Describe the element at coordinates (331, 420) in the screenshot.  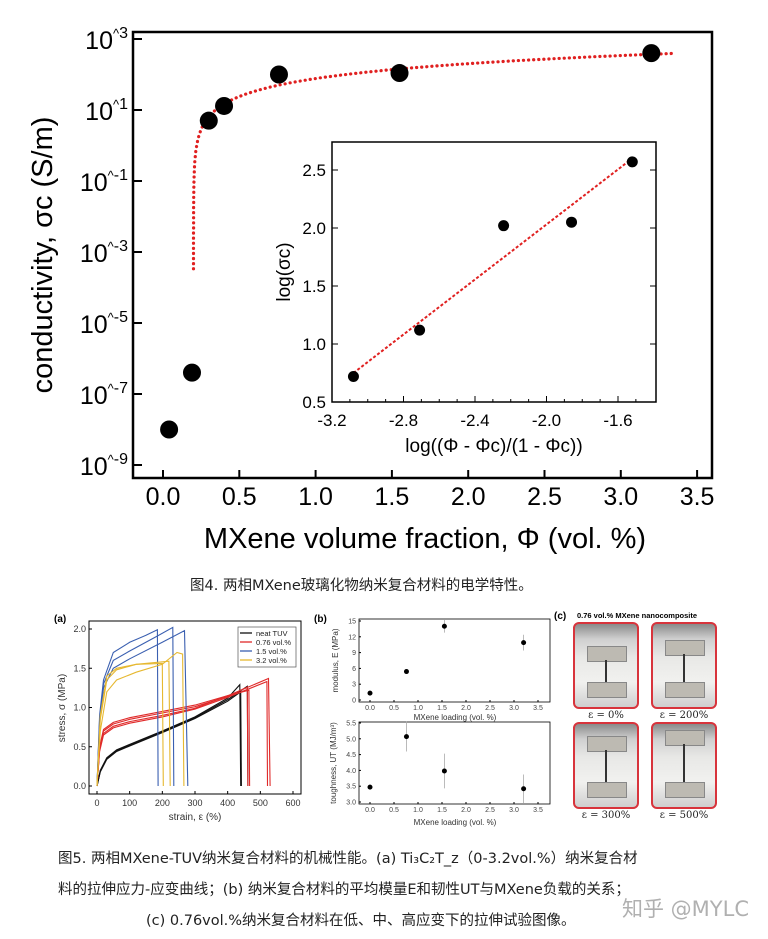
I see `inset-x-tick-label: -3.2` at that location.